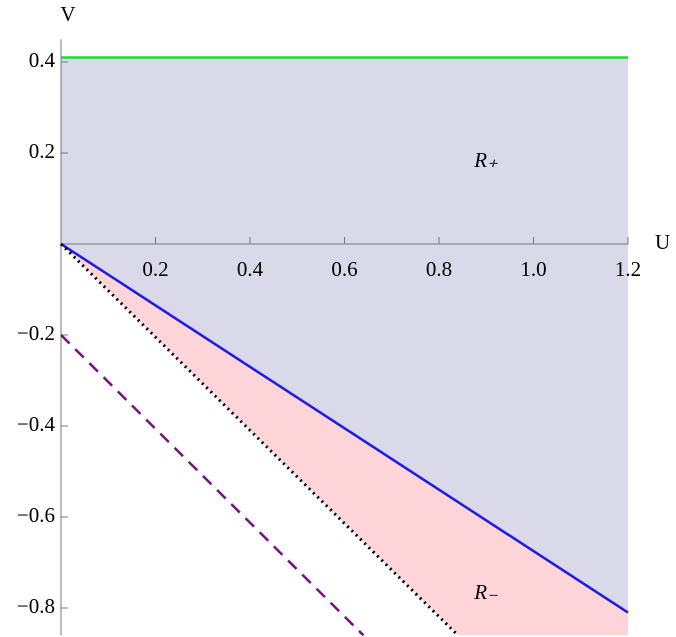 The image size is (676, 637). I want to click on x-tick-label: 0.6, so click(344, 269).